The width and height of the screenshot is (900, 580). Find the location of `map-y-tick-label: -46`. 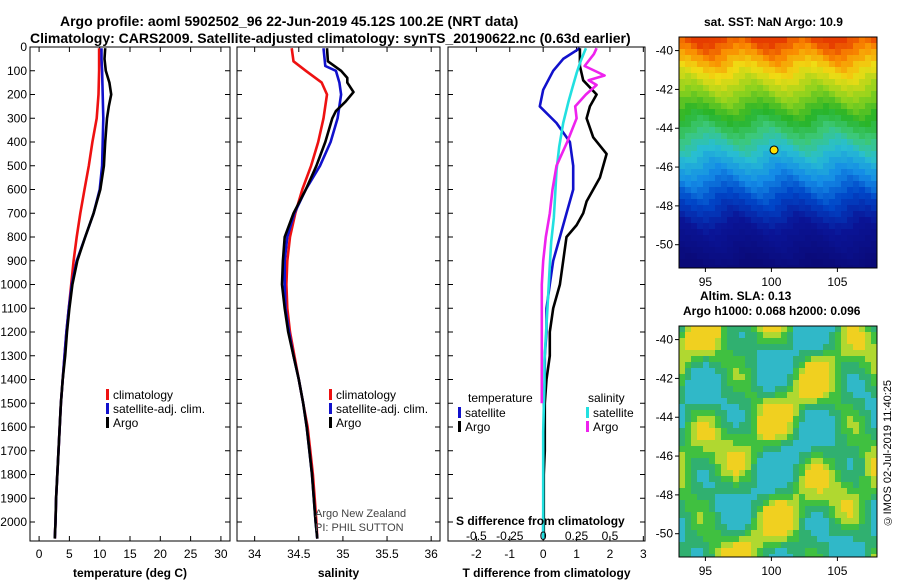

map-y-tick-label: -46 is located at coordinates (665, 456).